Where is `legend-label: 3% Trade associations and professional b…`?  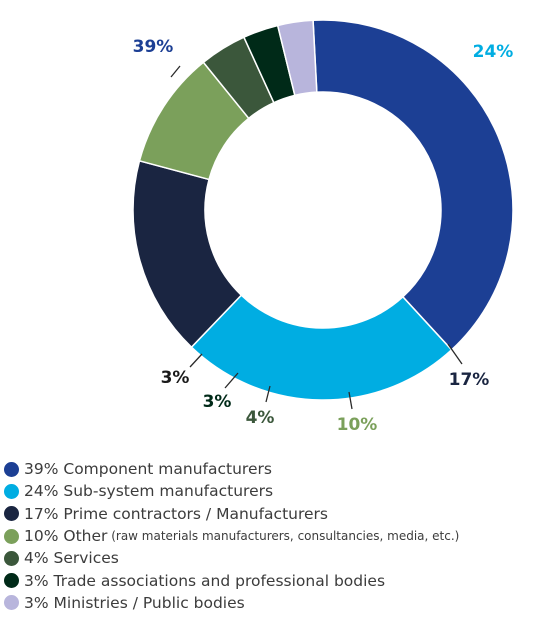
legend-label: 3% Trade associations and professional b… is located at coordinates (205, 580).